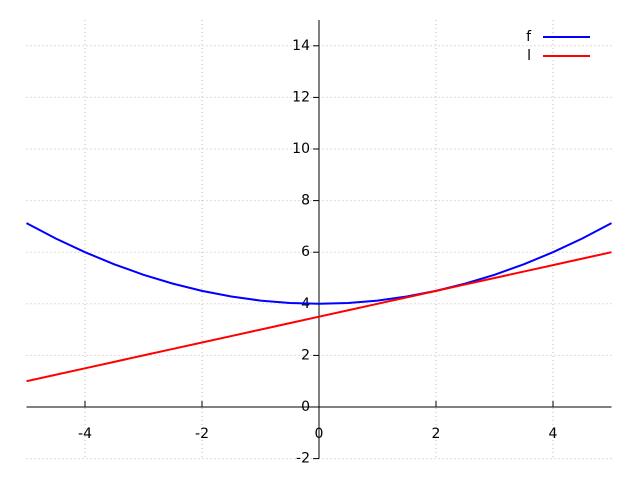 The height and width of the screenshot is (480, 640). Describe the element at coordinates (553, 434) in the screenshot. I see `x-tick-label: 4` at that location.